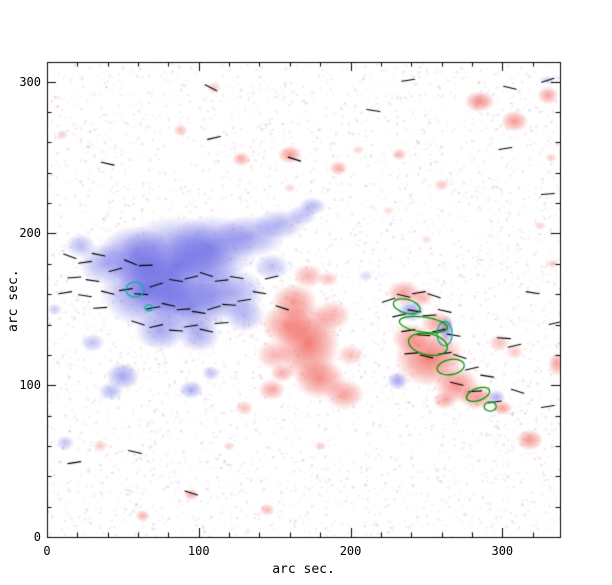 Image resolution: width=612 pixels, height=585 pixels. What do you see at coordinates (502, 551) in the screenshot?
I see `x-tick-label: 300` at bounding box center [502, 551].